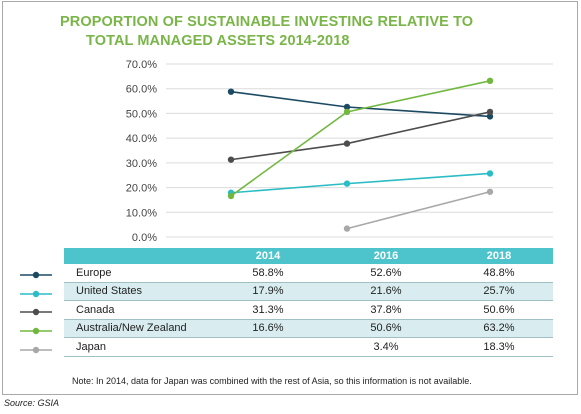  I want to click on table-row-canada: Canada 31.3% 37.8% 50.6%, so click(308, 310).